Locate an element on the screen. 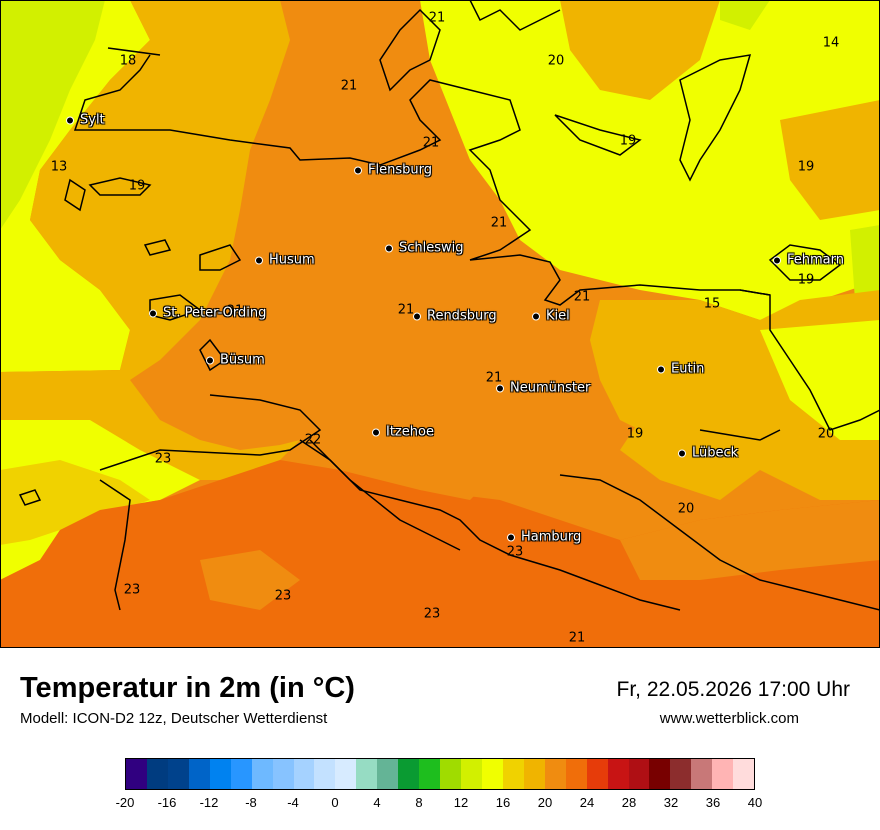  color-scale-legend is located at coordinates (440, 774).